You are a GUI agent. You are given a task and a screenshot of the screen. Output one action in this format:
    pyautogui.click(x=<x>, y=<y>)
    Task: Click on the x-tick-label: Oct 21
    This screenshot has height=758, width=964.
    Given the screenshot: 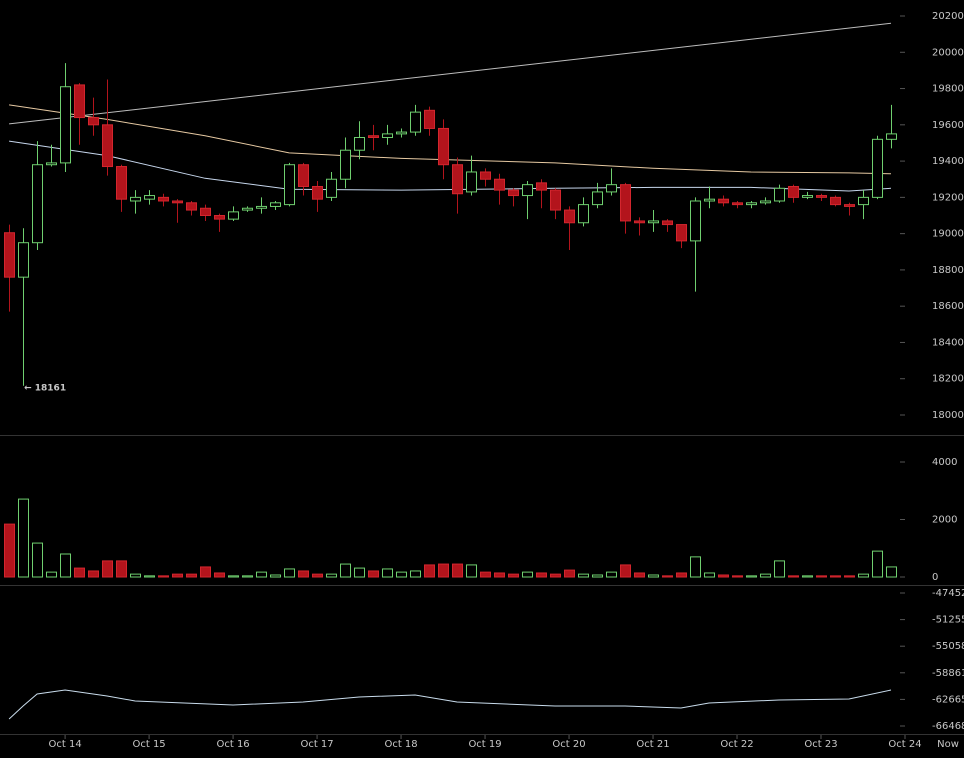 What is the action you would take?
    pyautogui.click(x=652, y=744)
    